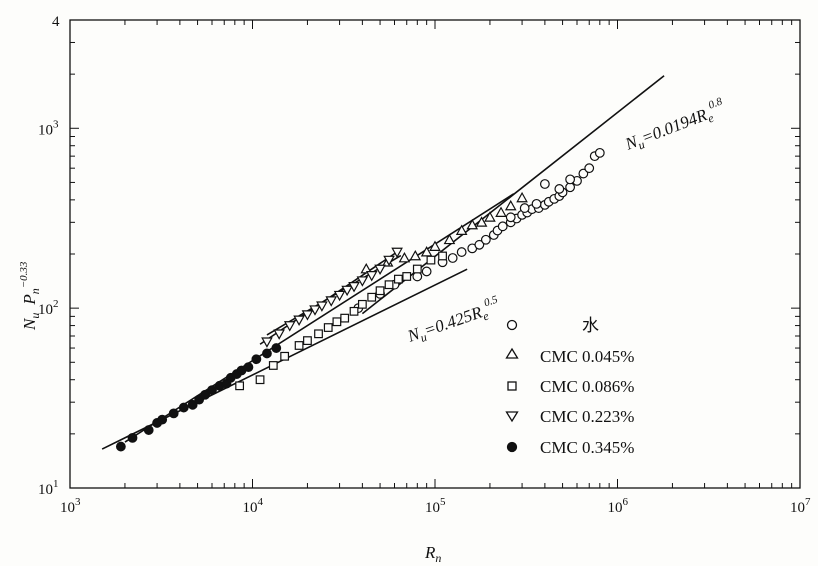  Describe the element at coordinates (800, 506) in the screenshot. I see `x-tick-label: 10⁷` at that location.